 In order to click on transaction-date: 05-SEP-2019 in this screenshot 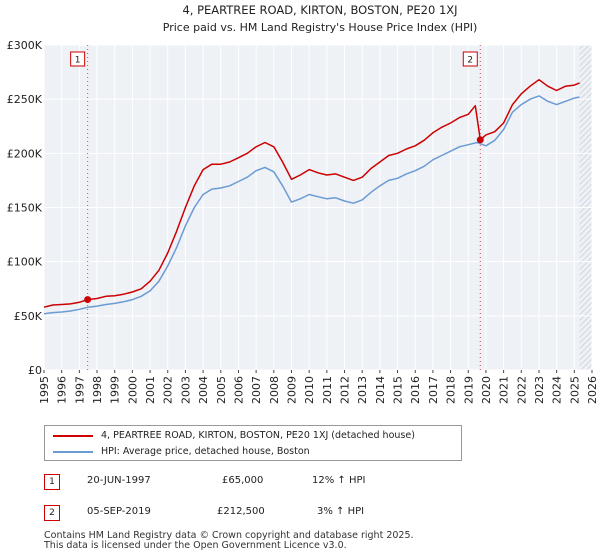, I will do `click(119, 511)`.